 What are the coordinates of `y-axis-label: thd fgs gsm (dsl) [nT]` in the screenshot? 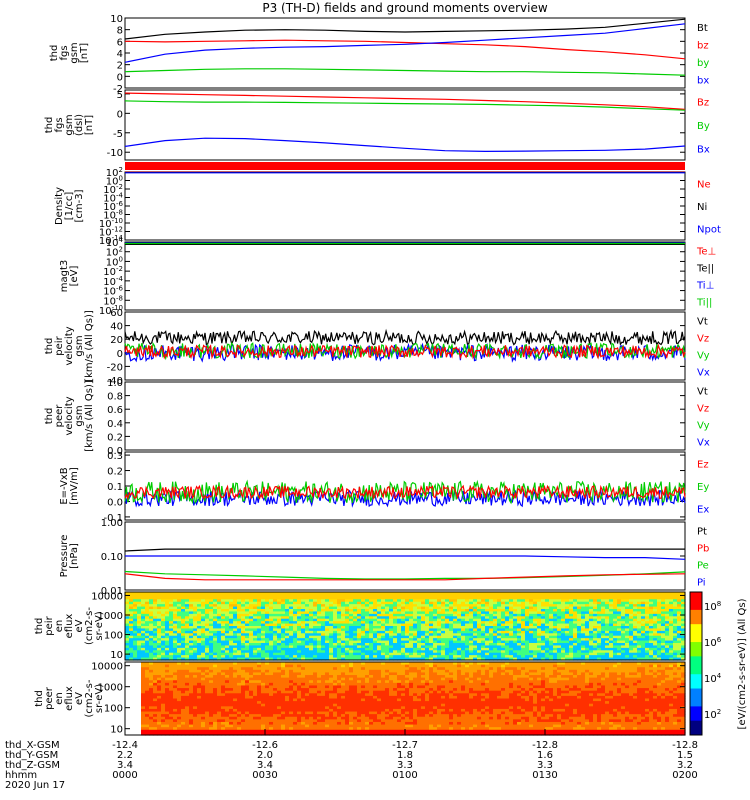 It's located at (69, 125).